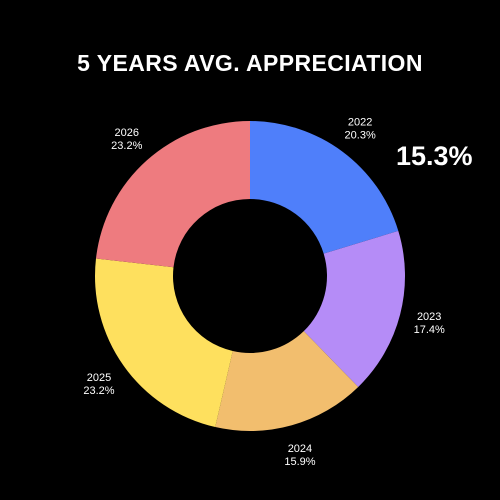 The width and height of the screenshot is (500, 500). What do you see at coordinates (324, 187) in the screenshot?
I see `slice-2022` at bounding box center [324, 187].